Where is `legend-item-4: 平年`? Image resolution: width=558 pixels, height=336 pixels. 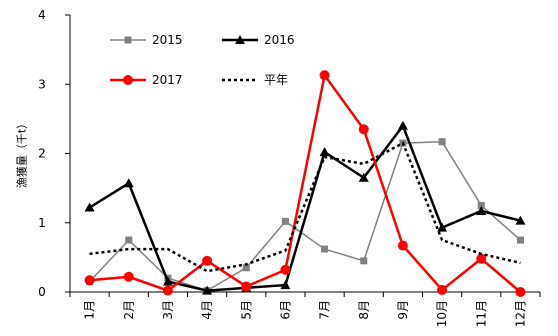 legend-item-4: 平年 is located at coordinates (255, 80).